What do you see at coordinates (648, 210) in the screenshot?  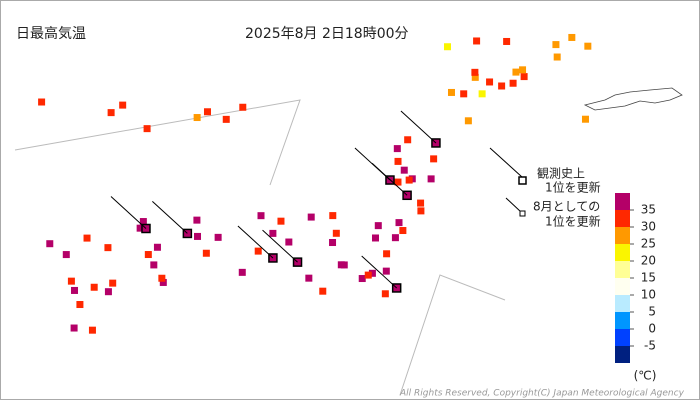 I see `scale-label: 35` at bounding box center [648, 210].